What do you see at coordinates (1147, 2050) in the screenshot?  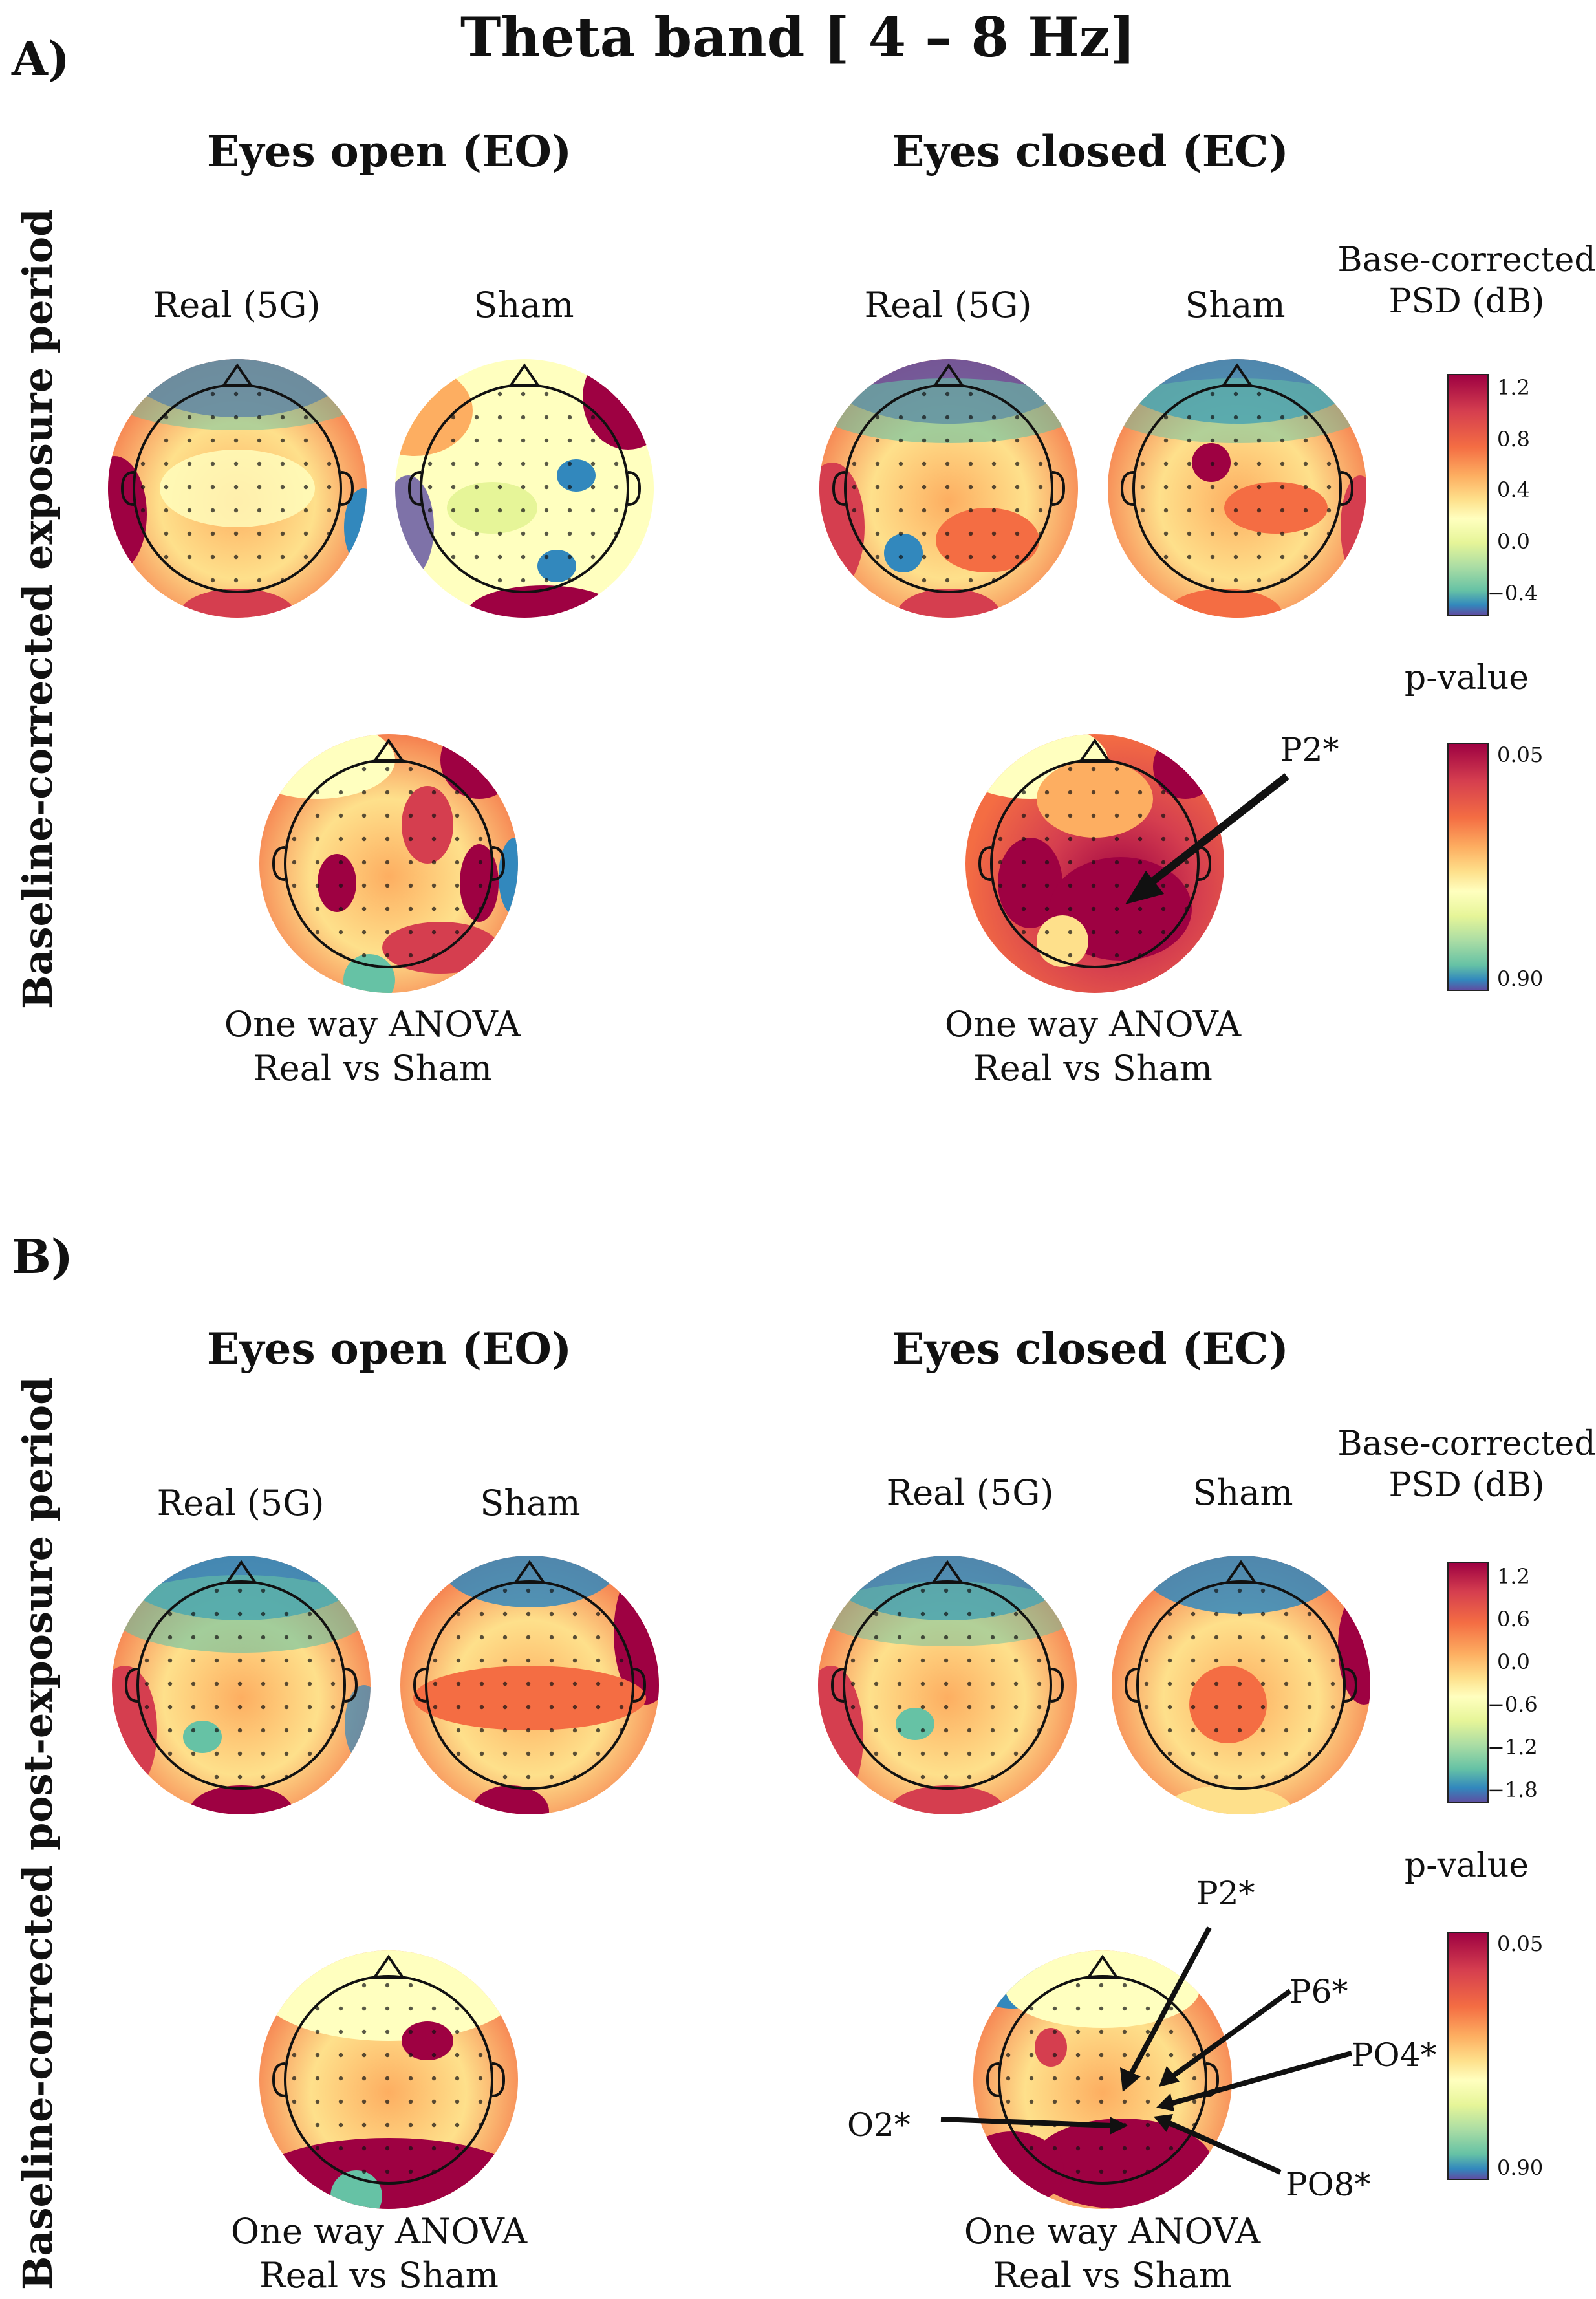 I see `arrows-b` at bounding box center [1147, 2050].